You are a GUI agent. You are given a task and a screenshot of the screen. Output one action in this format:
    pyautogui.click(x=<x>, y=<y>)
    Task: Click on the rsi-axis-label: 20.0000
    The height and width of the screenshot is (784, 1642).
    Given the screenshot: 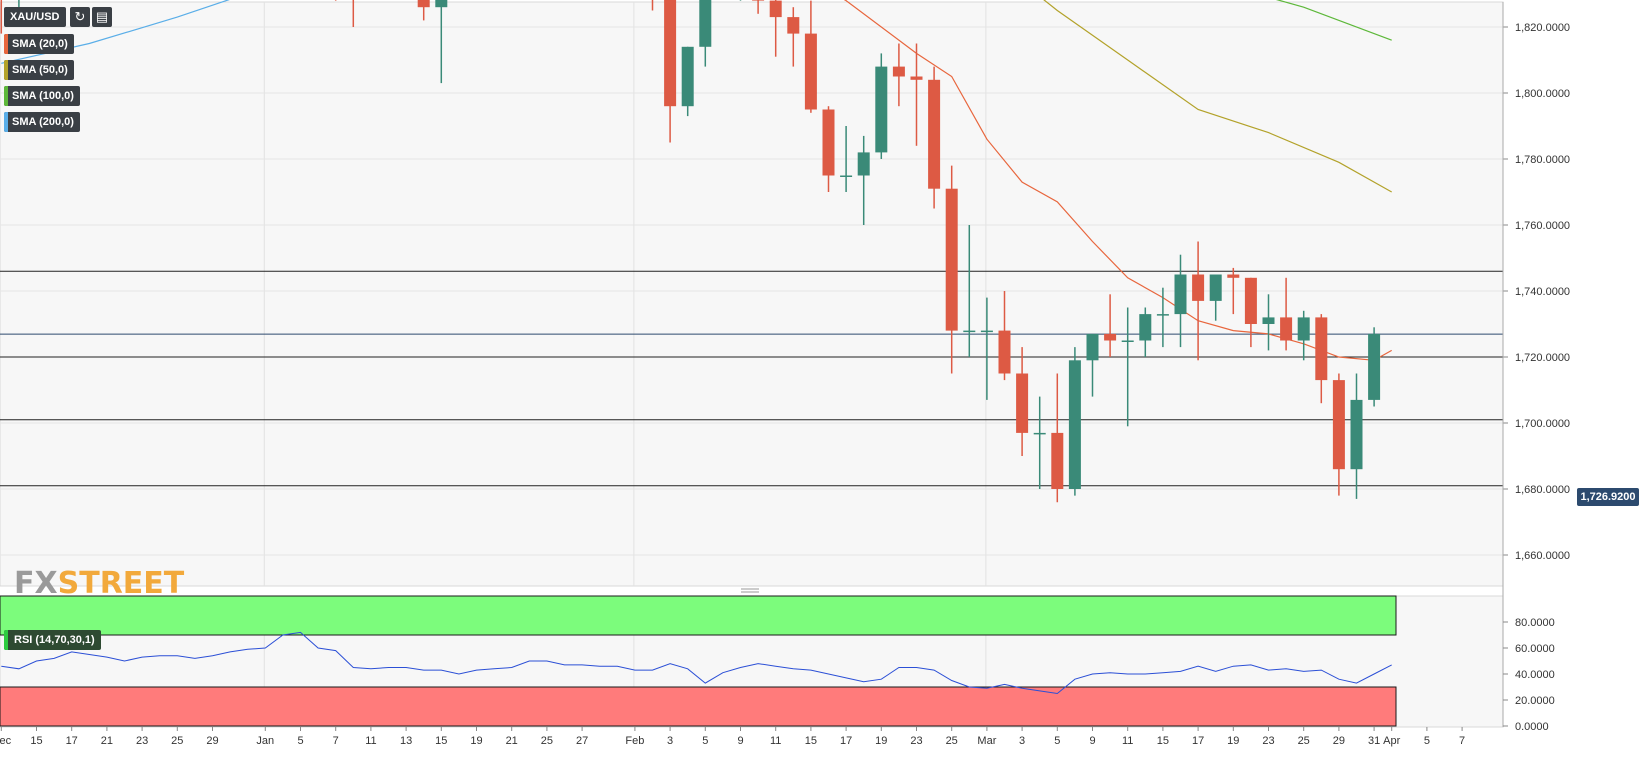 What is the action you would take?
    pyautogui.click(x=1535, y=701)
    